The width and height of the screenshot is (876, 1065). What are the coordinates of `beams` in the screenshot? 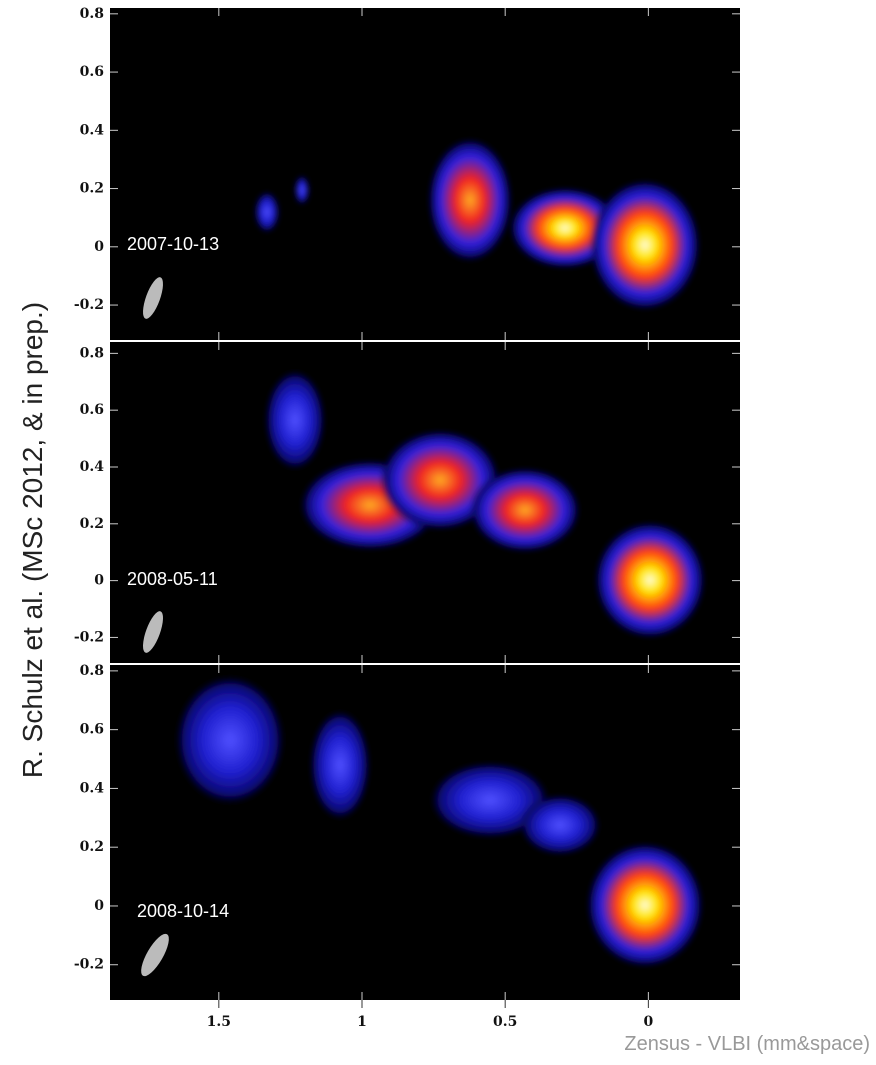 It's located at (155, 627).